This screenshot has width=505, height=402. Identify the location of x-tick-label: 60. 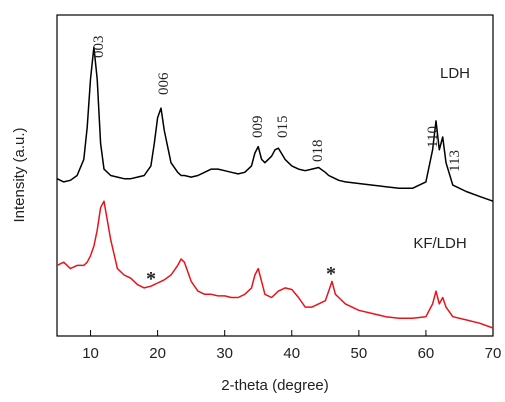
(426, 353).